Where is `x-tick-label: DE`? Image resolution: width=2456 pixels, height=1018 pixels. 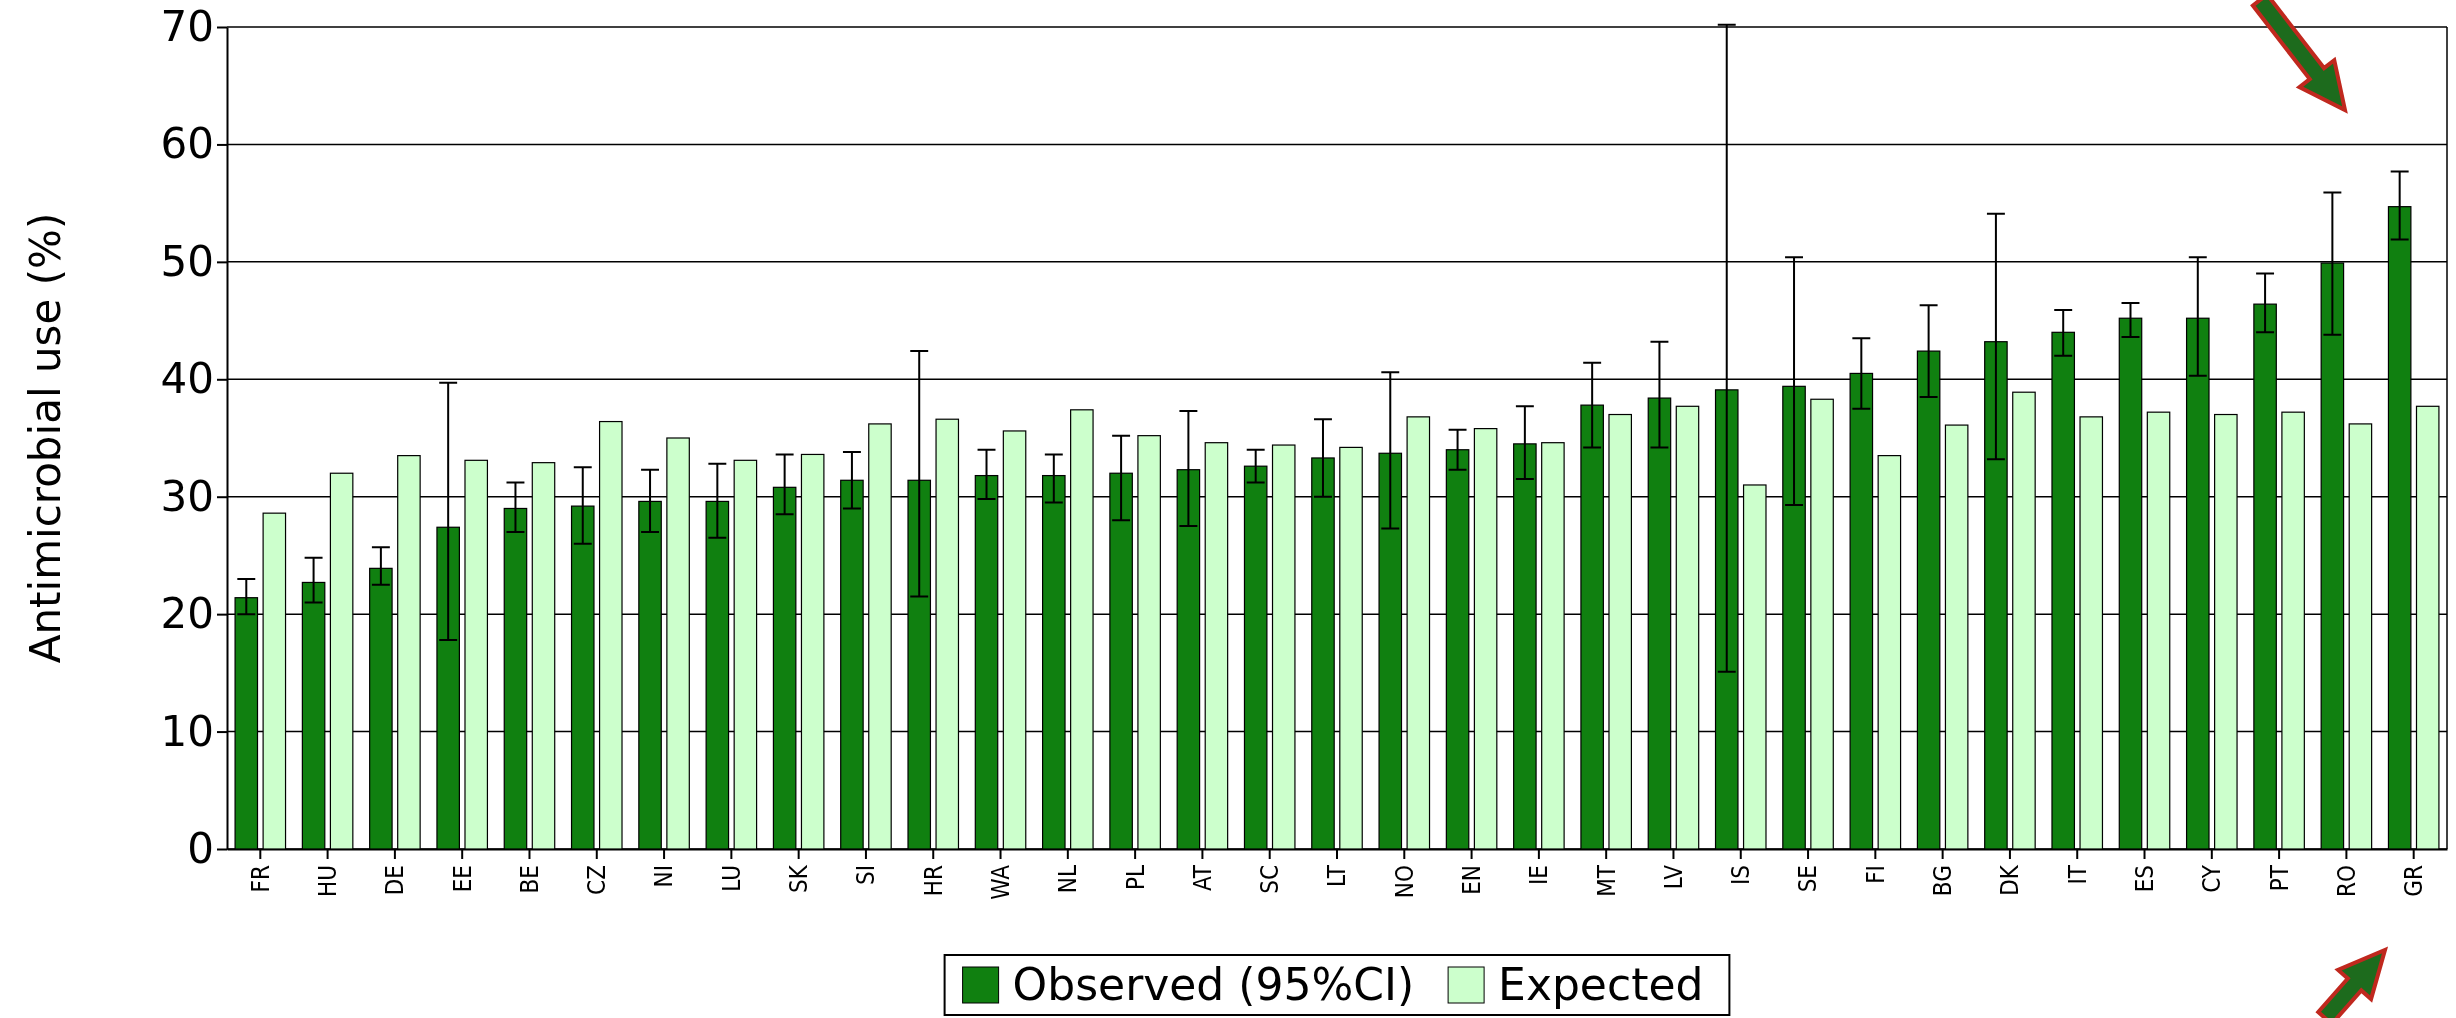
x-tick-label: DE is located at coordinates (395, 880).